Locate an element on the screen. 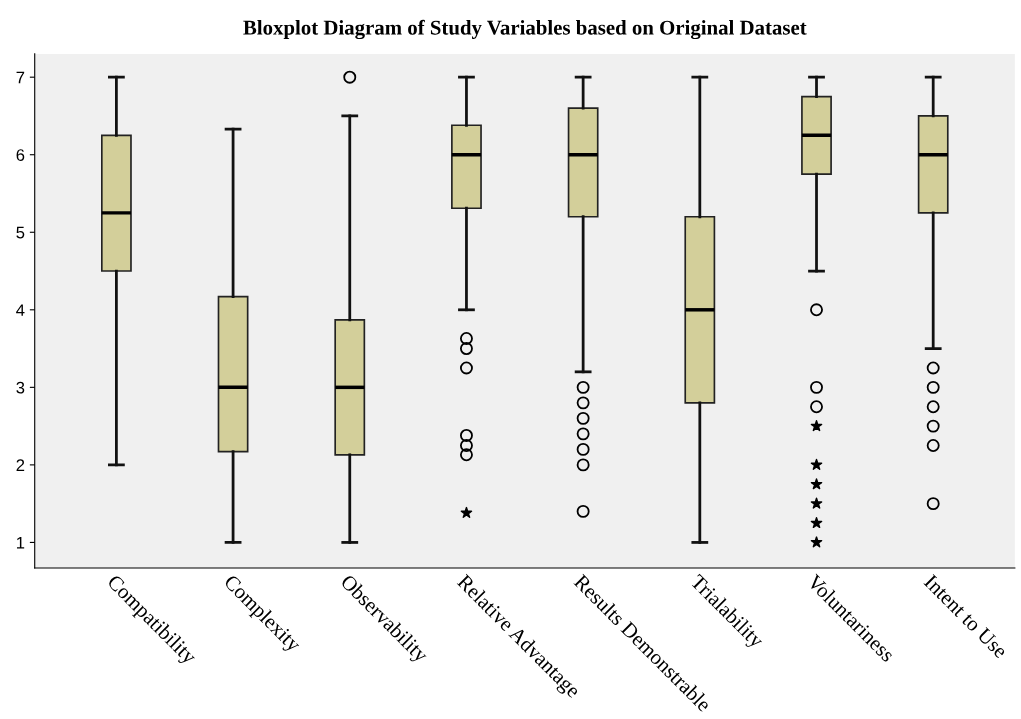 The height and width of the screenshot is (719, 1021). y-tick-label: 3 is located at coordinates (20, 387).